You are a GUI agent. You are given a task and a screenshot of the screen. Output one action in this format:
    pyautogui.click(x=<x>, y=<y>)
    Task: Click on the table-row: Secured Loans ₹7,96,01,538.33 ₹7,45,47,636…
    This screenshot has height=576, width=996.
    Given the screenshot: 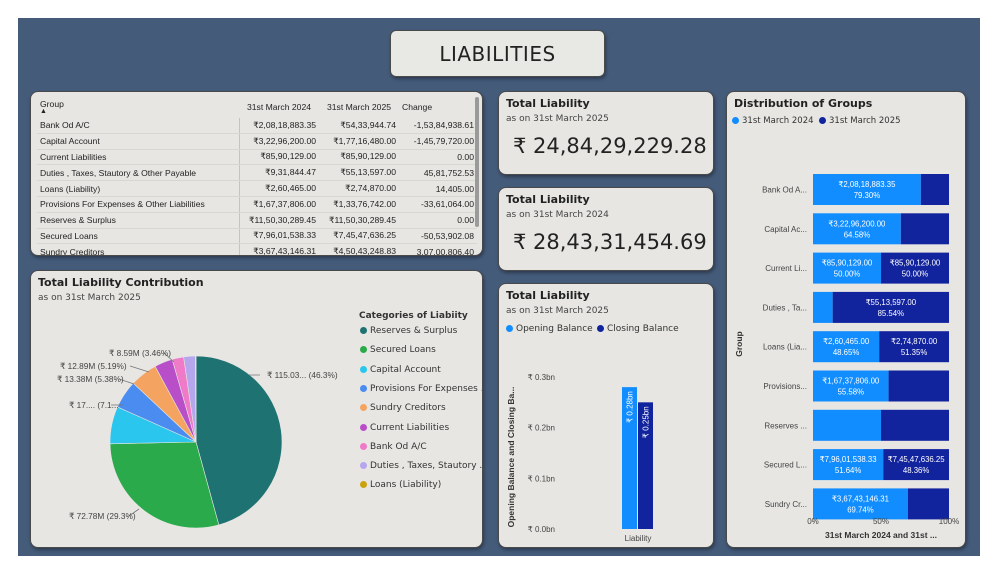 What is the action you would take?
    pyautogui.click(x=257, y=236)
    